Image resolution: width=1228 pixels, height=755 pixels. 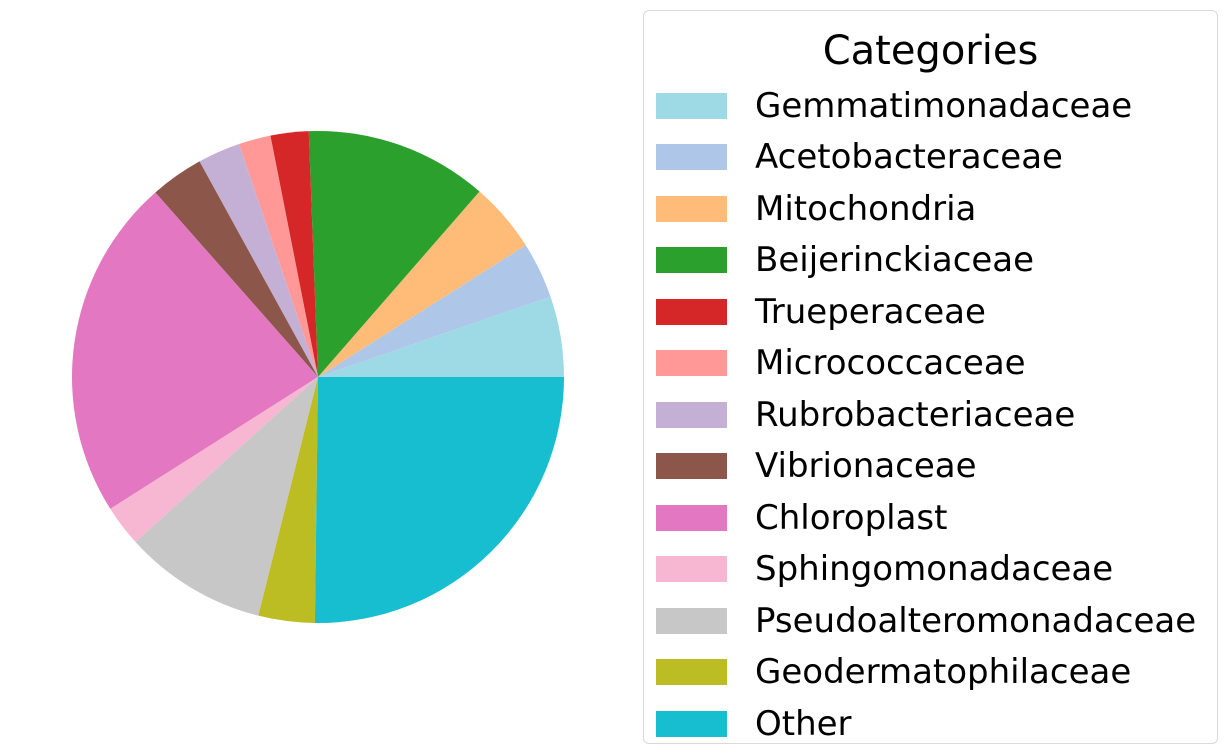 I want to click on legend-item-micrococcaceae: Micrococcaceae, so click(x=926, y=364).